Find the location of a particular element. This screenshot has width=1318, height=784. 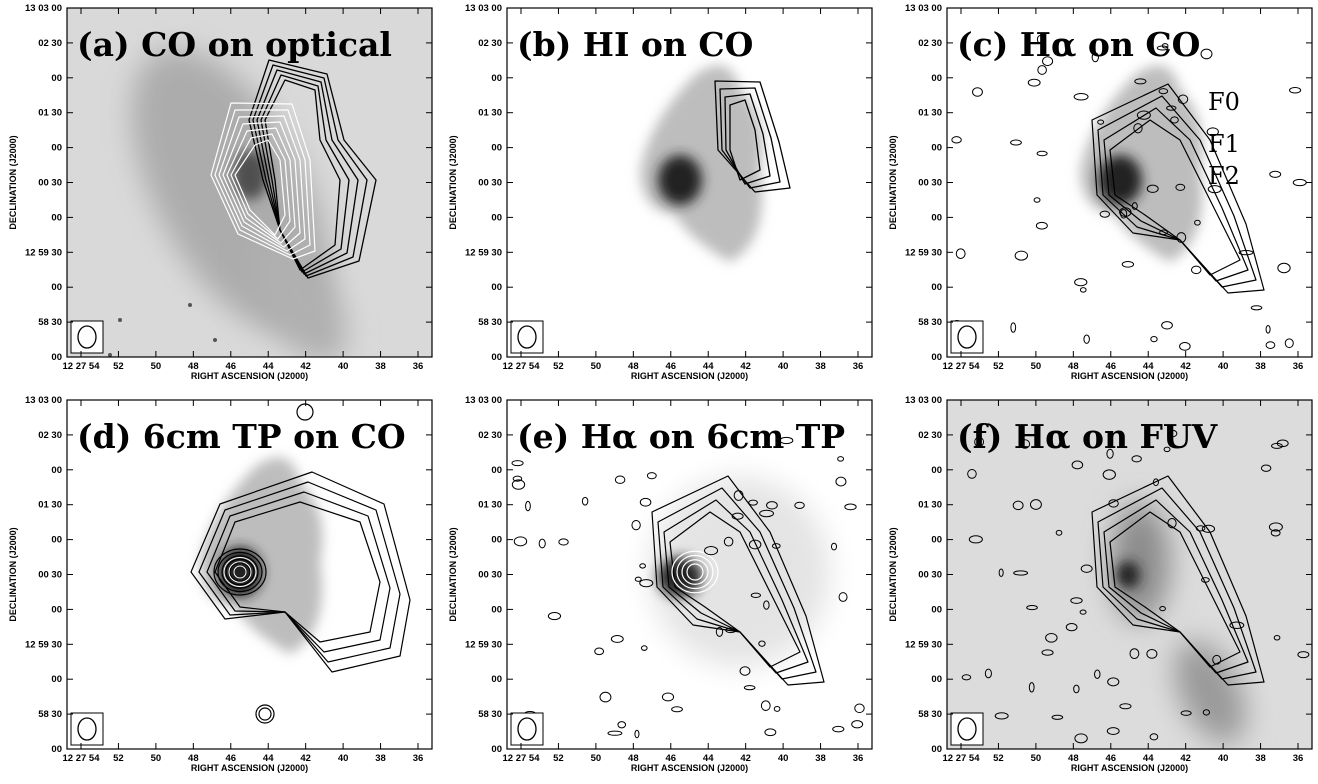

panel-label-a: (a) CO on optical is located at coordinates (234, 44).